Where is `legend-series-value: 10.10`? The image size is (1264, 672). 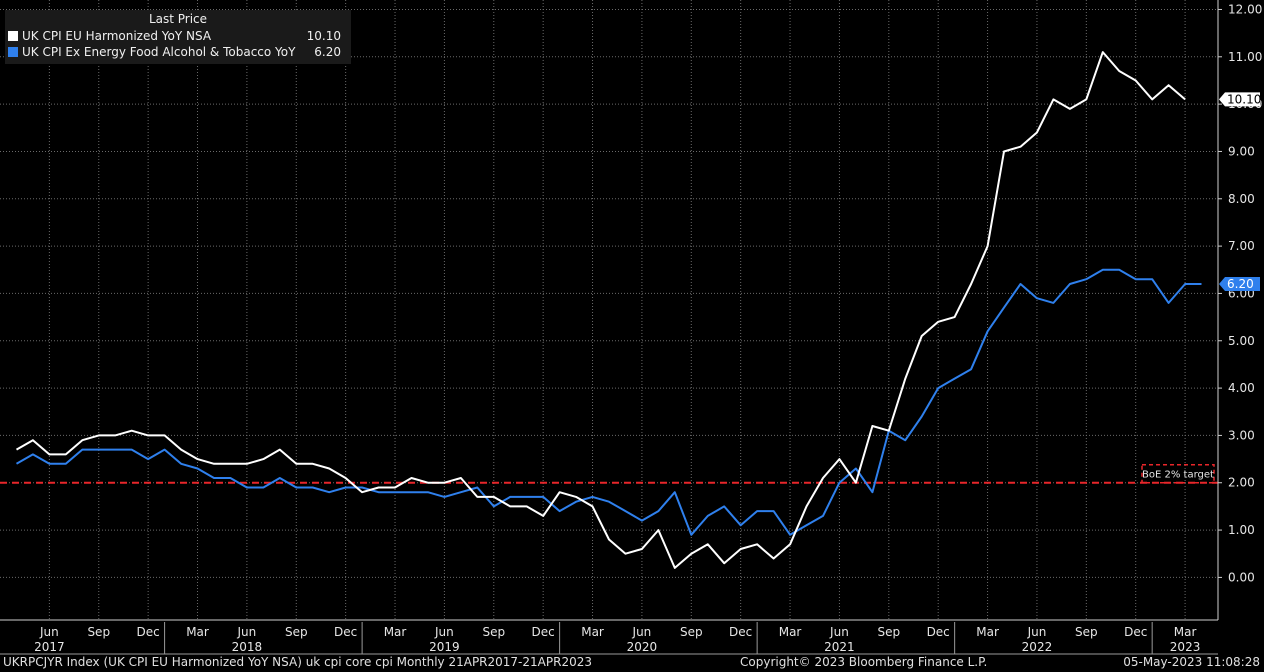
legend-series-value: 10.10 is located at coordinates (323, 36).